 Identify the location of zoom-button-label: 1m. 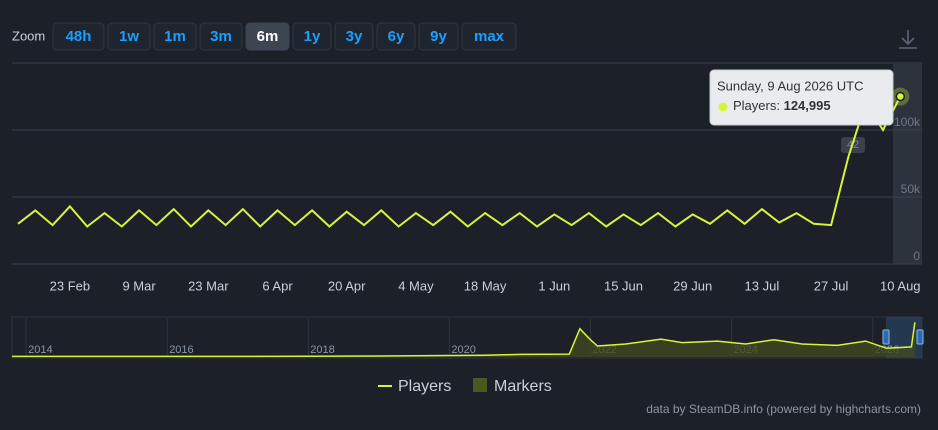
(175, 36).